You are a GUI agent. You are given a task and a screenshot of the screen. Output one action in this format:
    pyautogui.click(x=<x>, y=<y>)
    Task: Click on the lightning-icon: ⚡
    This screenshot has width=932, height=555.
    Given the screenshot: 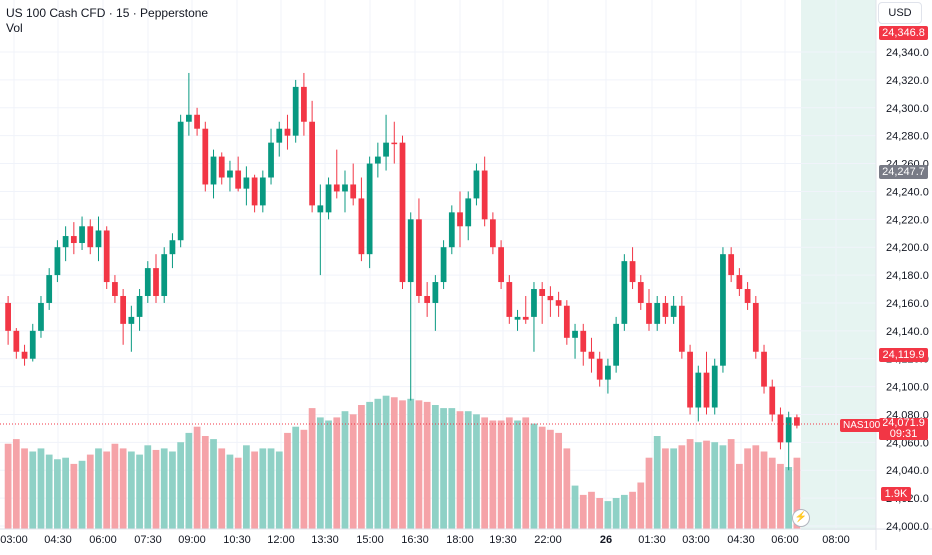 What is the action you would take?
    pyautogui.click(x=801, y=518)
    